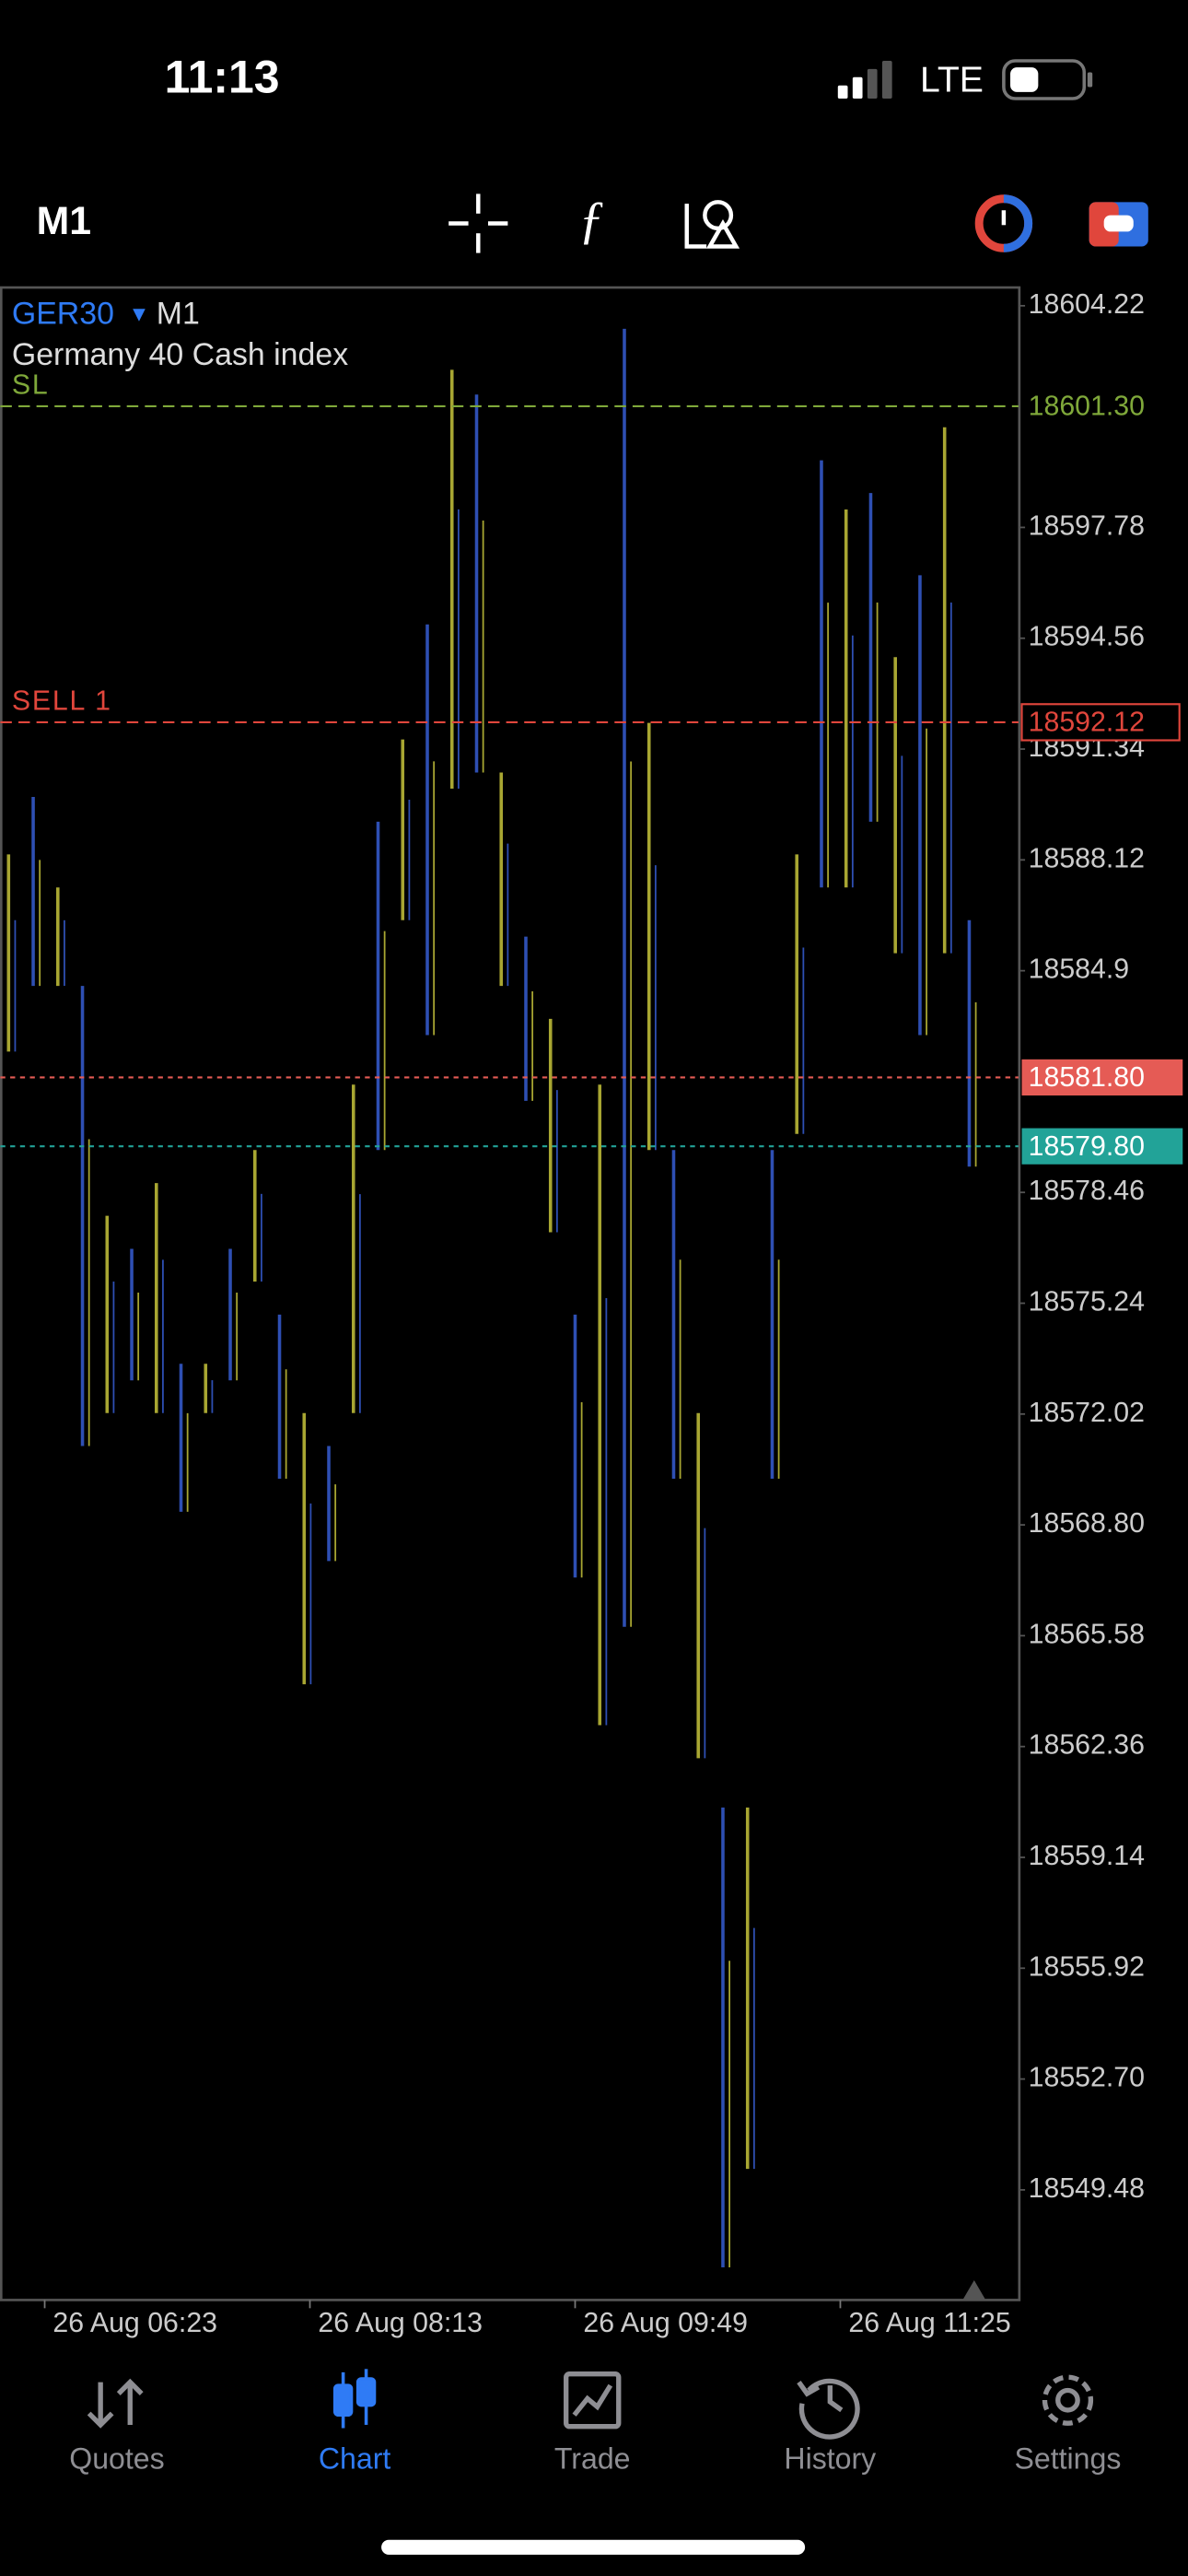 This screenshot has width=1188, height=2576. Describe the element at coordinates (31, 385) in the screenshot. I see `level-name: SL` at that location.